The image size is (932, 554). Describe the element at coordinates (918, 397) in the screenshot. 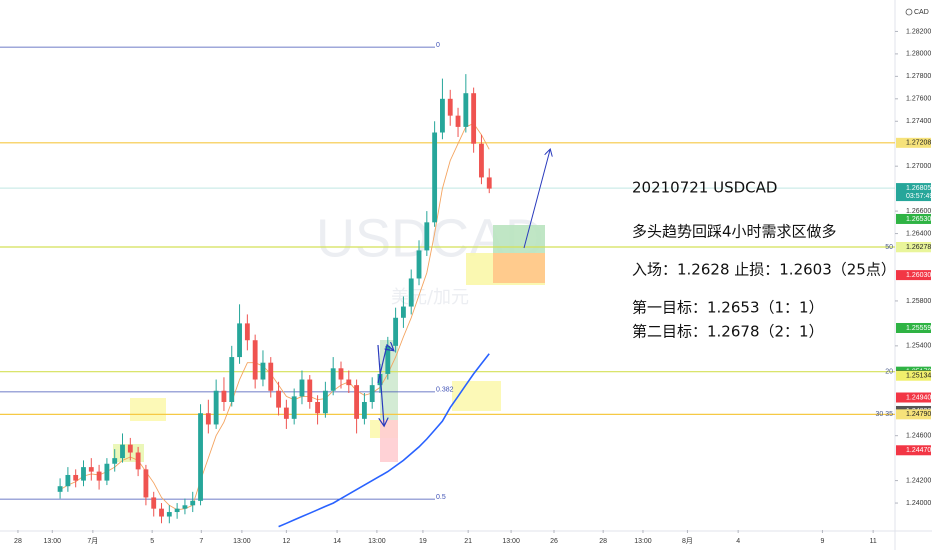

I see `price-tag-label: 1.24940` at that location.